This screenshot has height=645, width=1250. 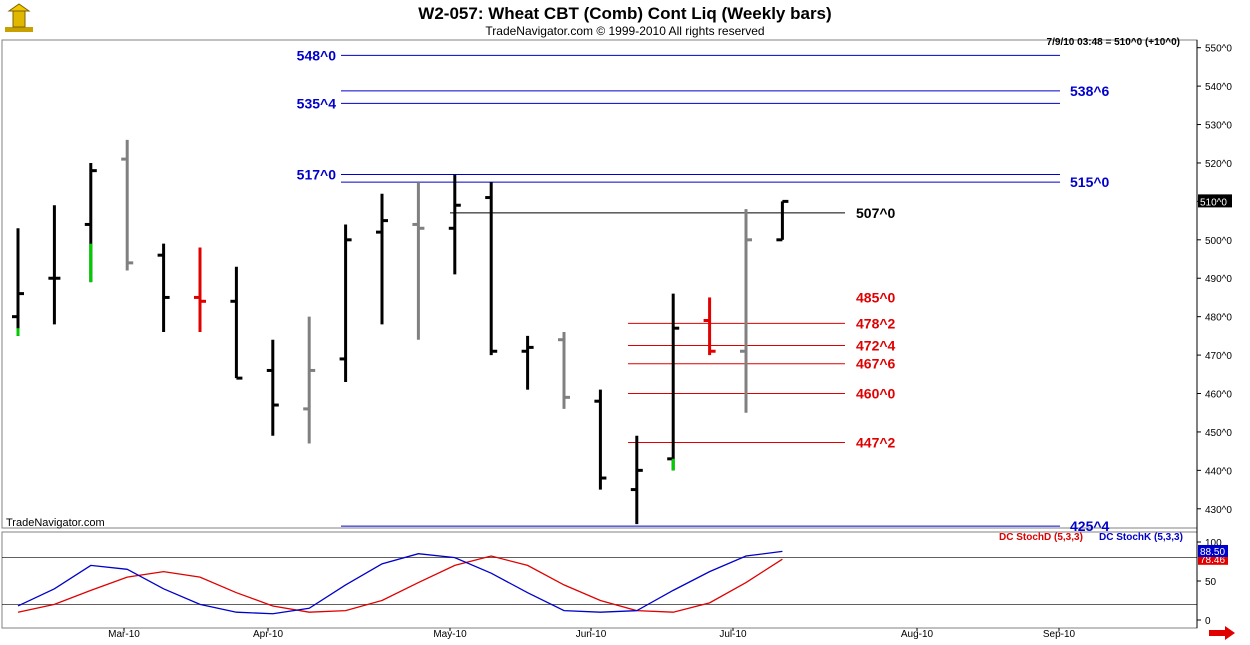 I want to click on x-tick-label: Sep-10, so click(x=1059, y=634).